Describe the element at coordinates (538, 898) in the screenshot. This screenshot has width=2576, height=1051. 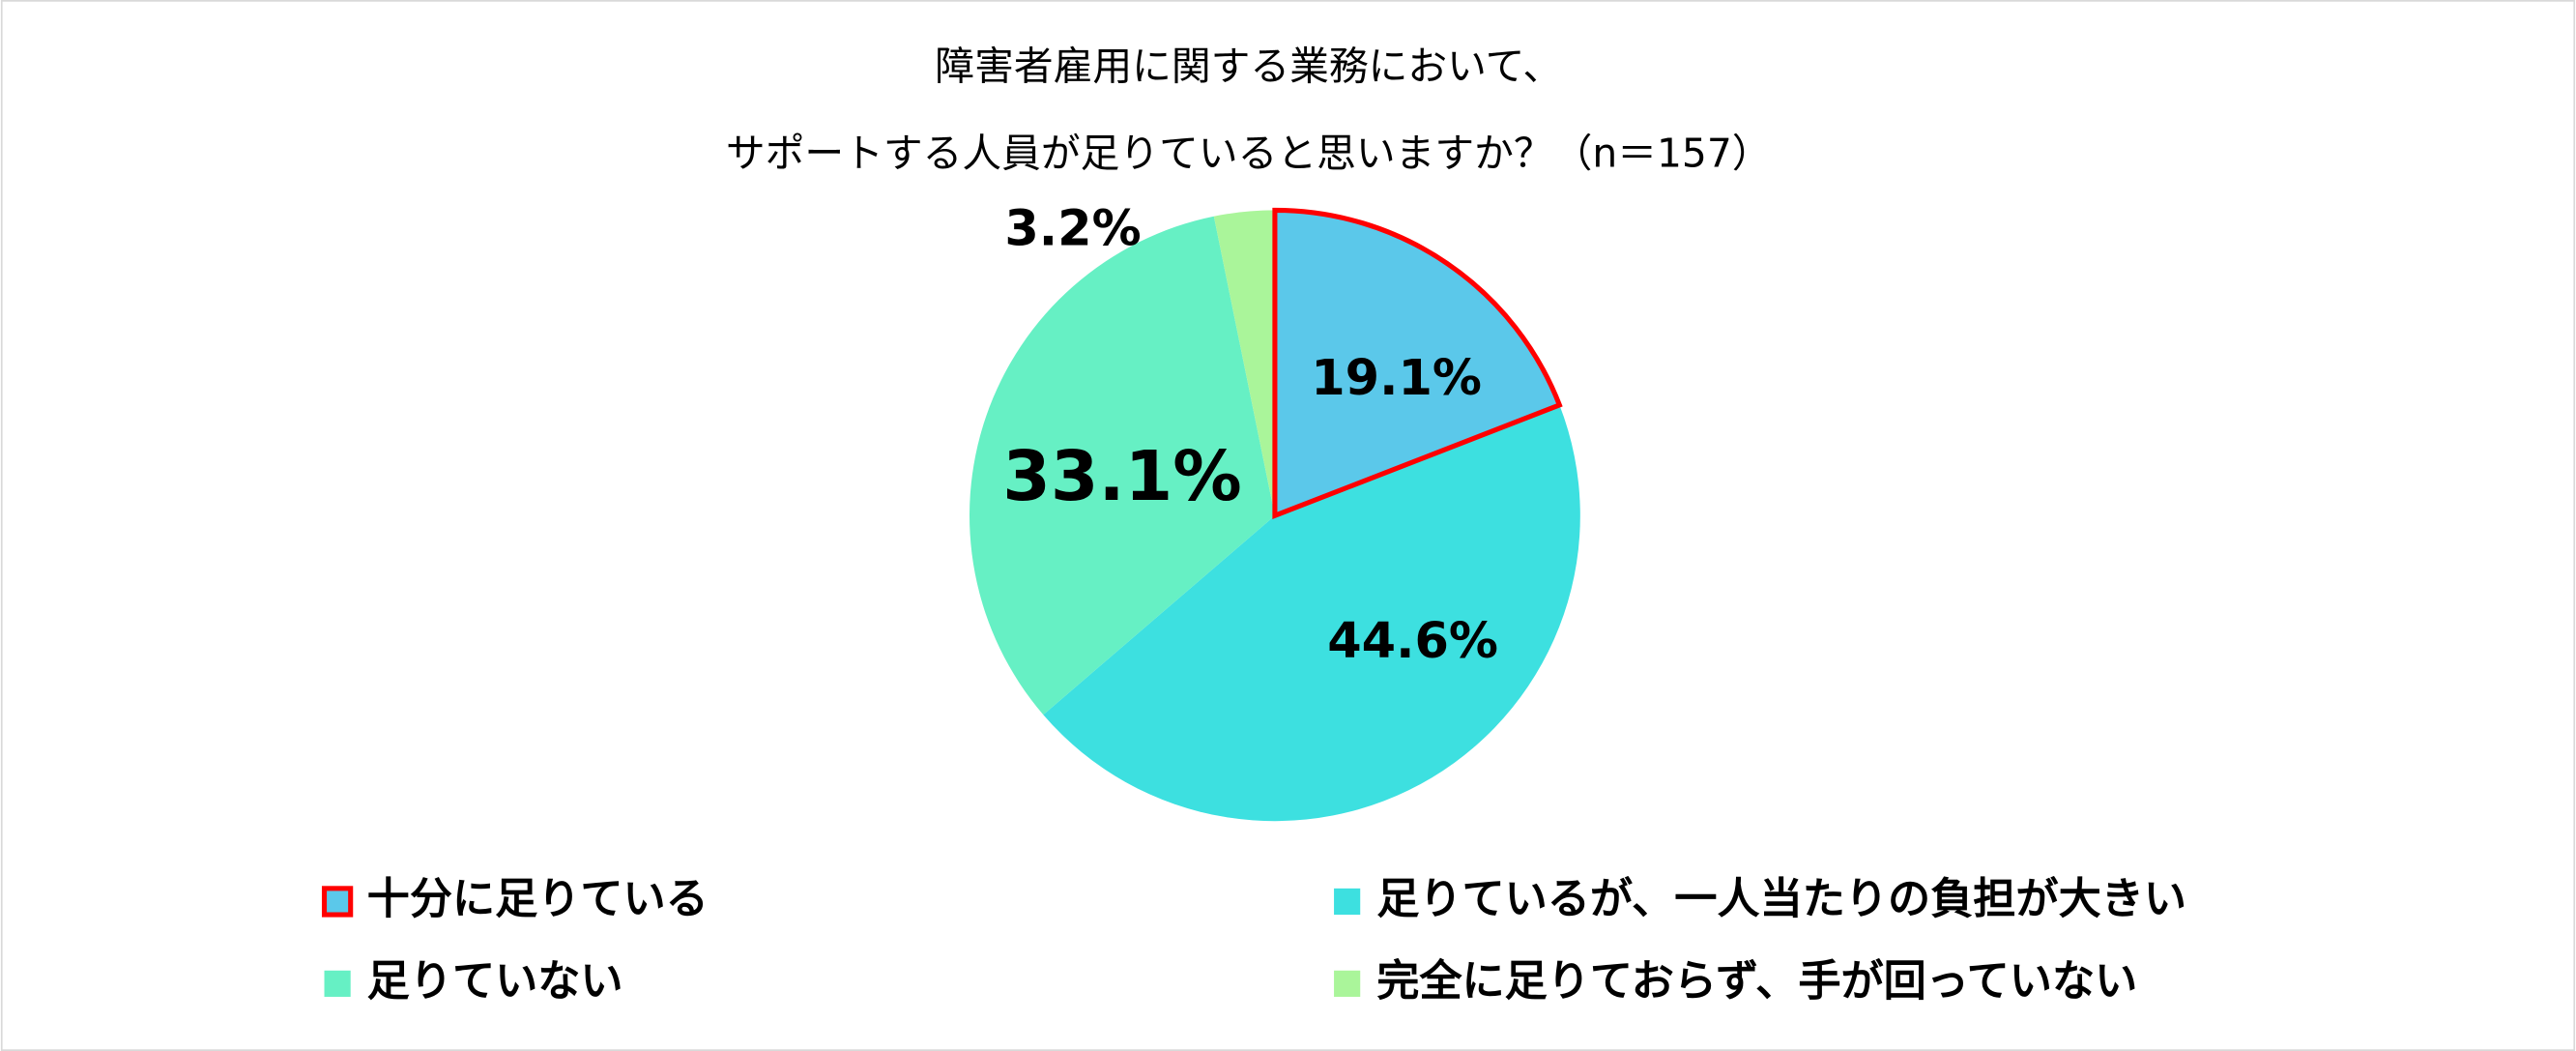
I see `legend-label: 十分に足りている` at that location.